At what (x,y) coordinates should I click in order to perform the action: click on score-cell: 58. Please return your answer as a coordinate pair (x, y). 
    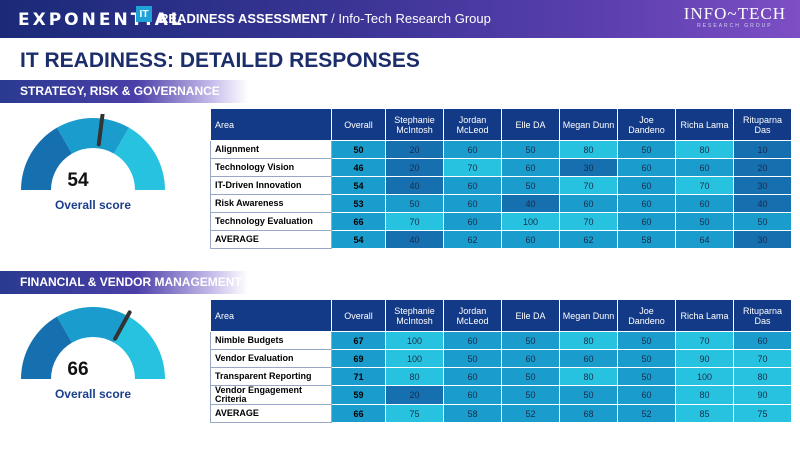
    Looking at the image, I should click on (646, 239).